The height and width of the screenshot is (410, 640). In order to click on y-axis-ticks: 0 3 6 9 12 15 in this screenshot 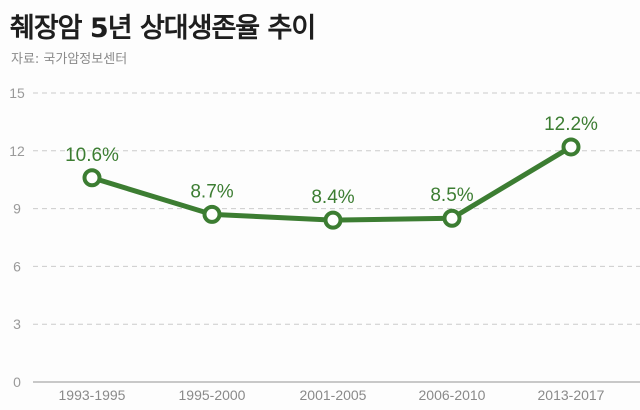, I will do `click(17, 237)`.